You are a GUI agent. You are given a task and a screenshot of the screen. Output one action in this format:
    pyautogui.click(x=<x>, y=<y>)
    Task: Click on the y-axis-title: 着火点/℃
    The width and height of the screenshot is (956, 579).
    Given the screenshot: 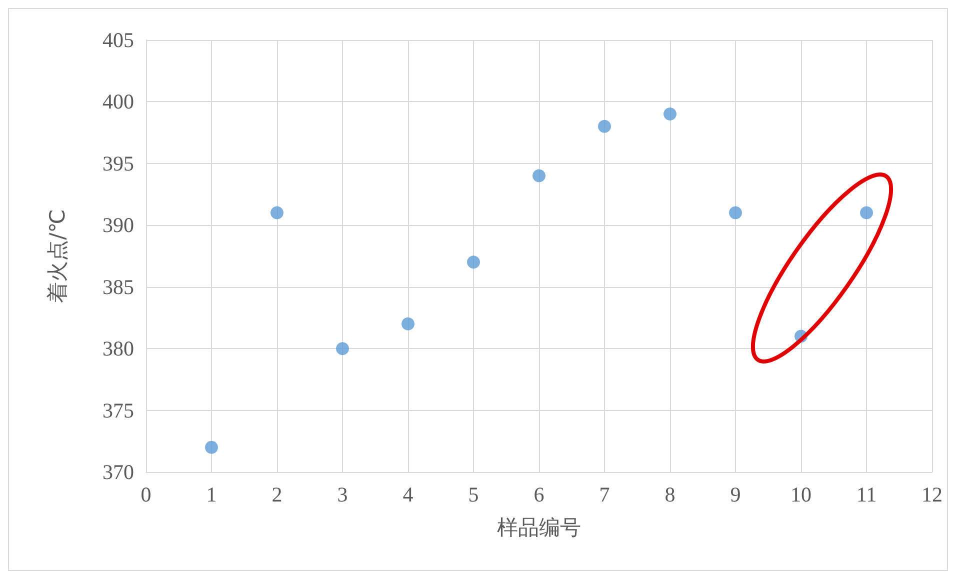 What is the action you would take?
    pyautogui.click(x=58, y=256)
    